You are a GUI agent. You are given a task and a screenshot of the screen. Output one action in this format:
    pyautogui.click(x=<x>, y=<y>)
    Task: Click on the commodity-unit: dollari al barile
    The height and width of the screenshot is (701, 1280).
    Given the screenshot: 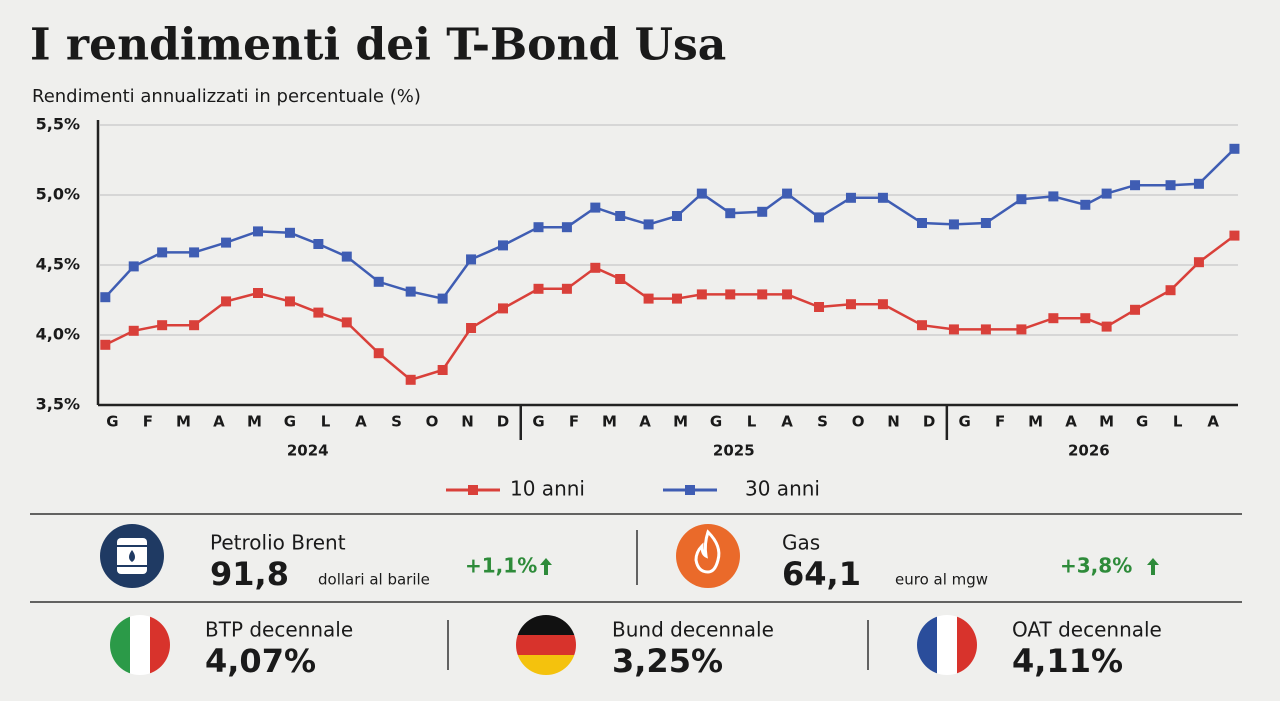 What is the action you would take?
    pyautogui.click(x=374, y=580)
    